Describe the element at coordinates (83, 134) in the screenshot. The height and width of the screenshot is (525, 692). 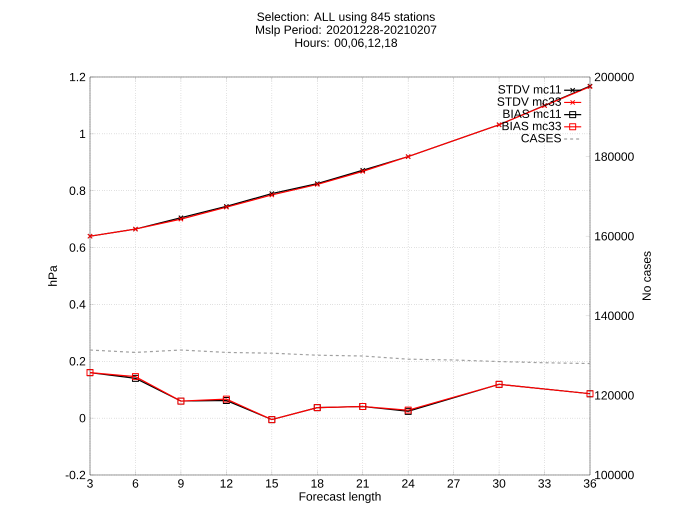
I see `y-tick-label: 1` at that location.